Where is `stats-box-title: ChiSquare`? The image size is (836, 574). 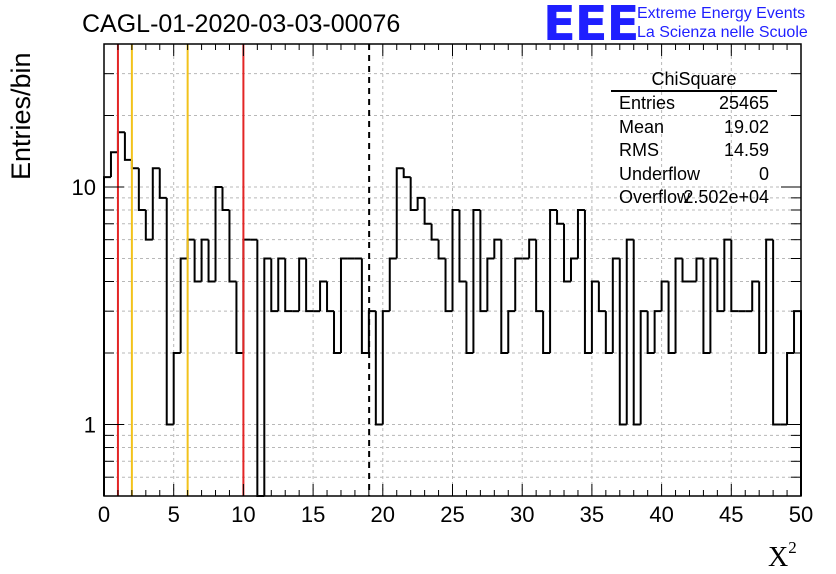
stats-box-title: ChiSquare is located at coordinates (694, 80).